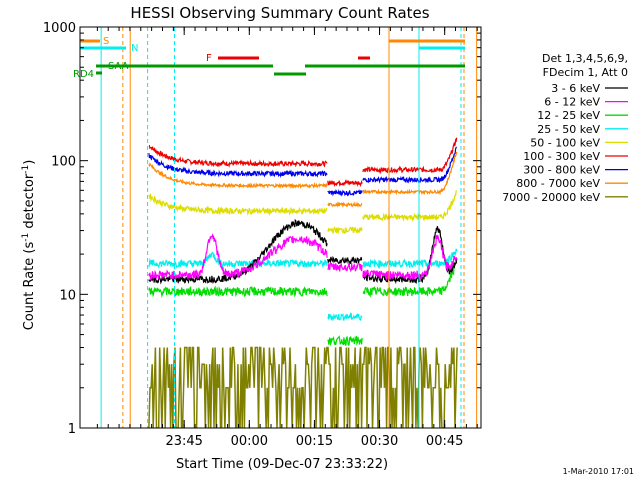 The image size is (640, 480). I want to click on x-tick-label: 00:00, so click(249, 441).